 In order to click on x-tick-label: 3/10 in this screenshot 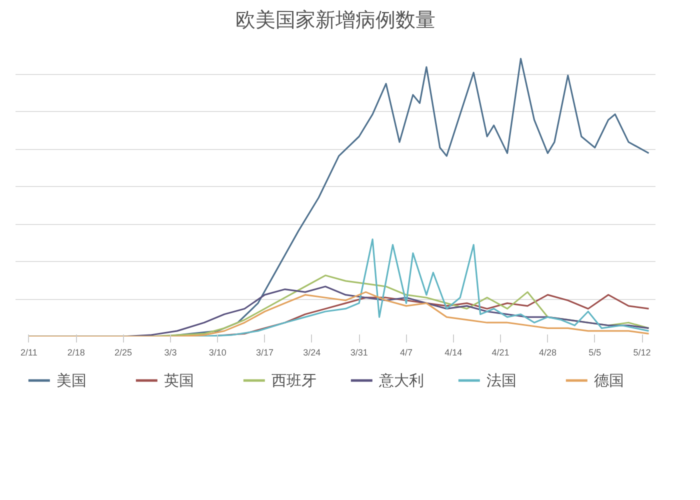, I will do `click(217, 353)`.